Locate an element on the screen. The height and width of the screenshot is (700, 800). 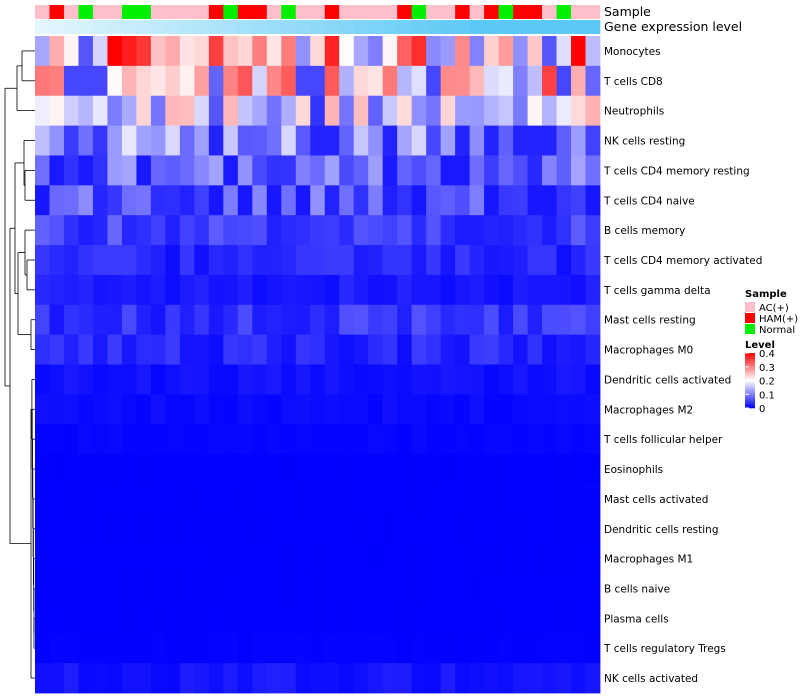
expression-annotation-cell is located at coordinates (491, 27).